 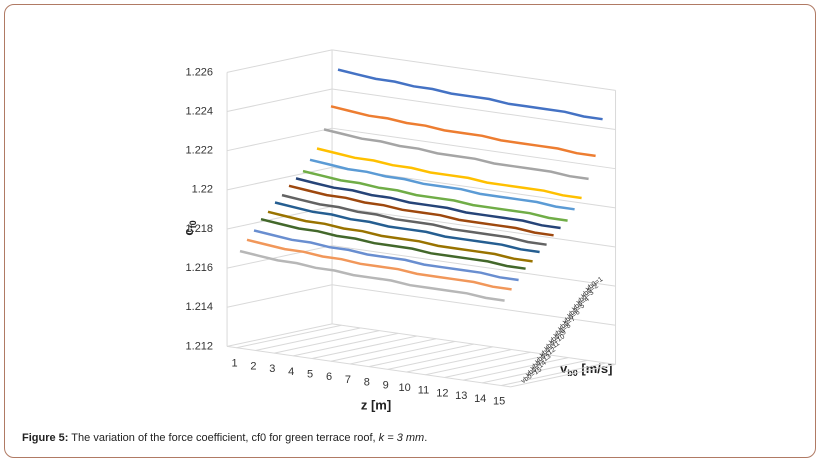 I want to click on x-axis-title: z [m], so click(x=376, y=404).